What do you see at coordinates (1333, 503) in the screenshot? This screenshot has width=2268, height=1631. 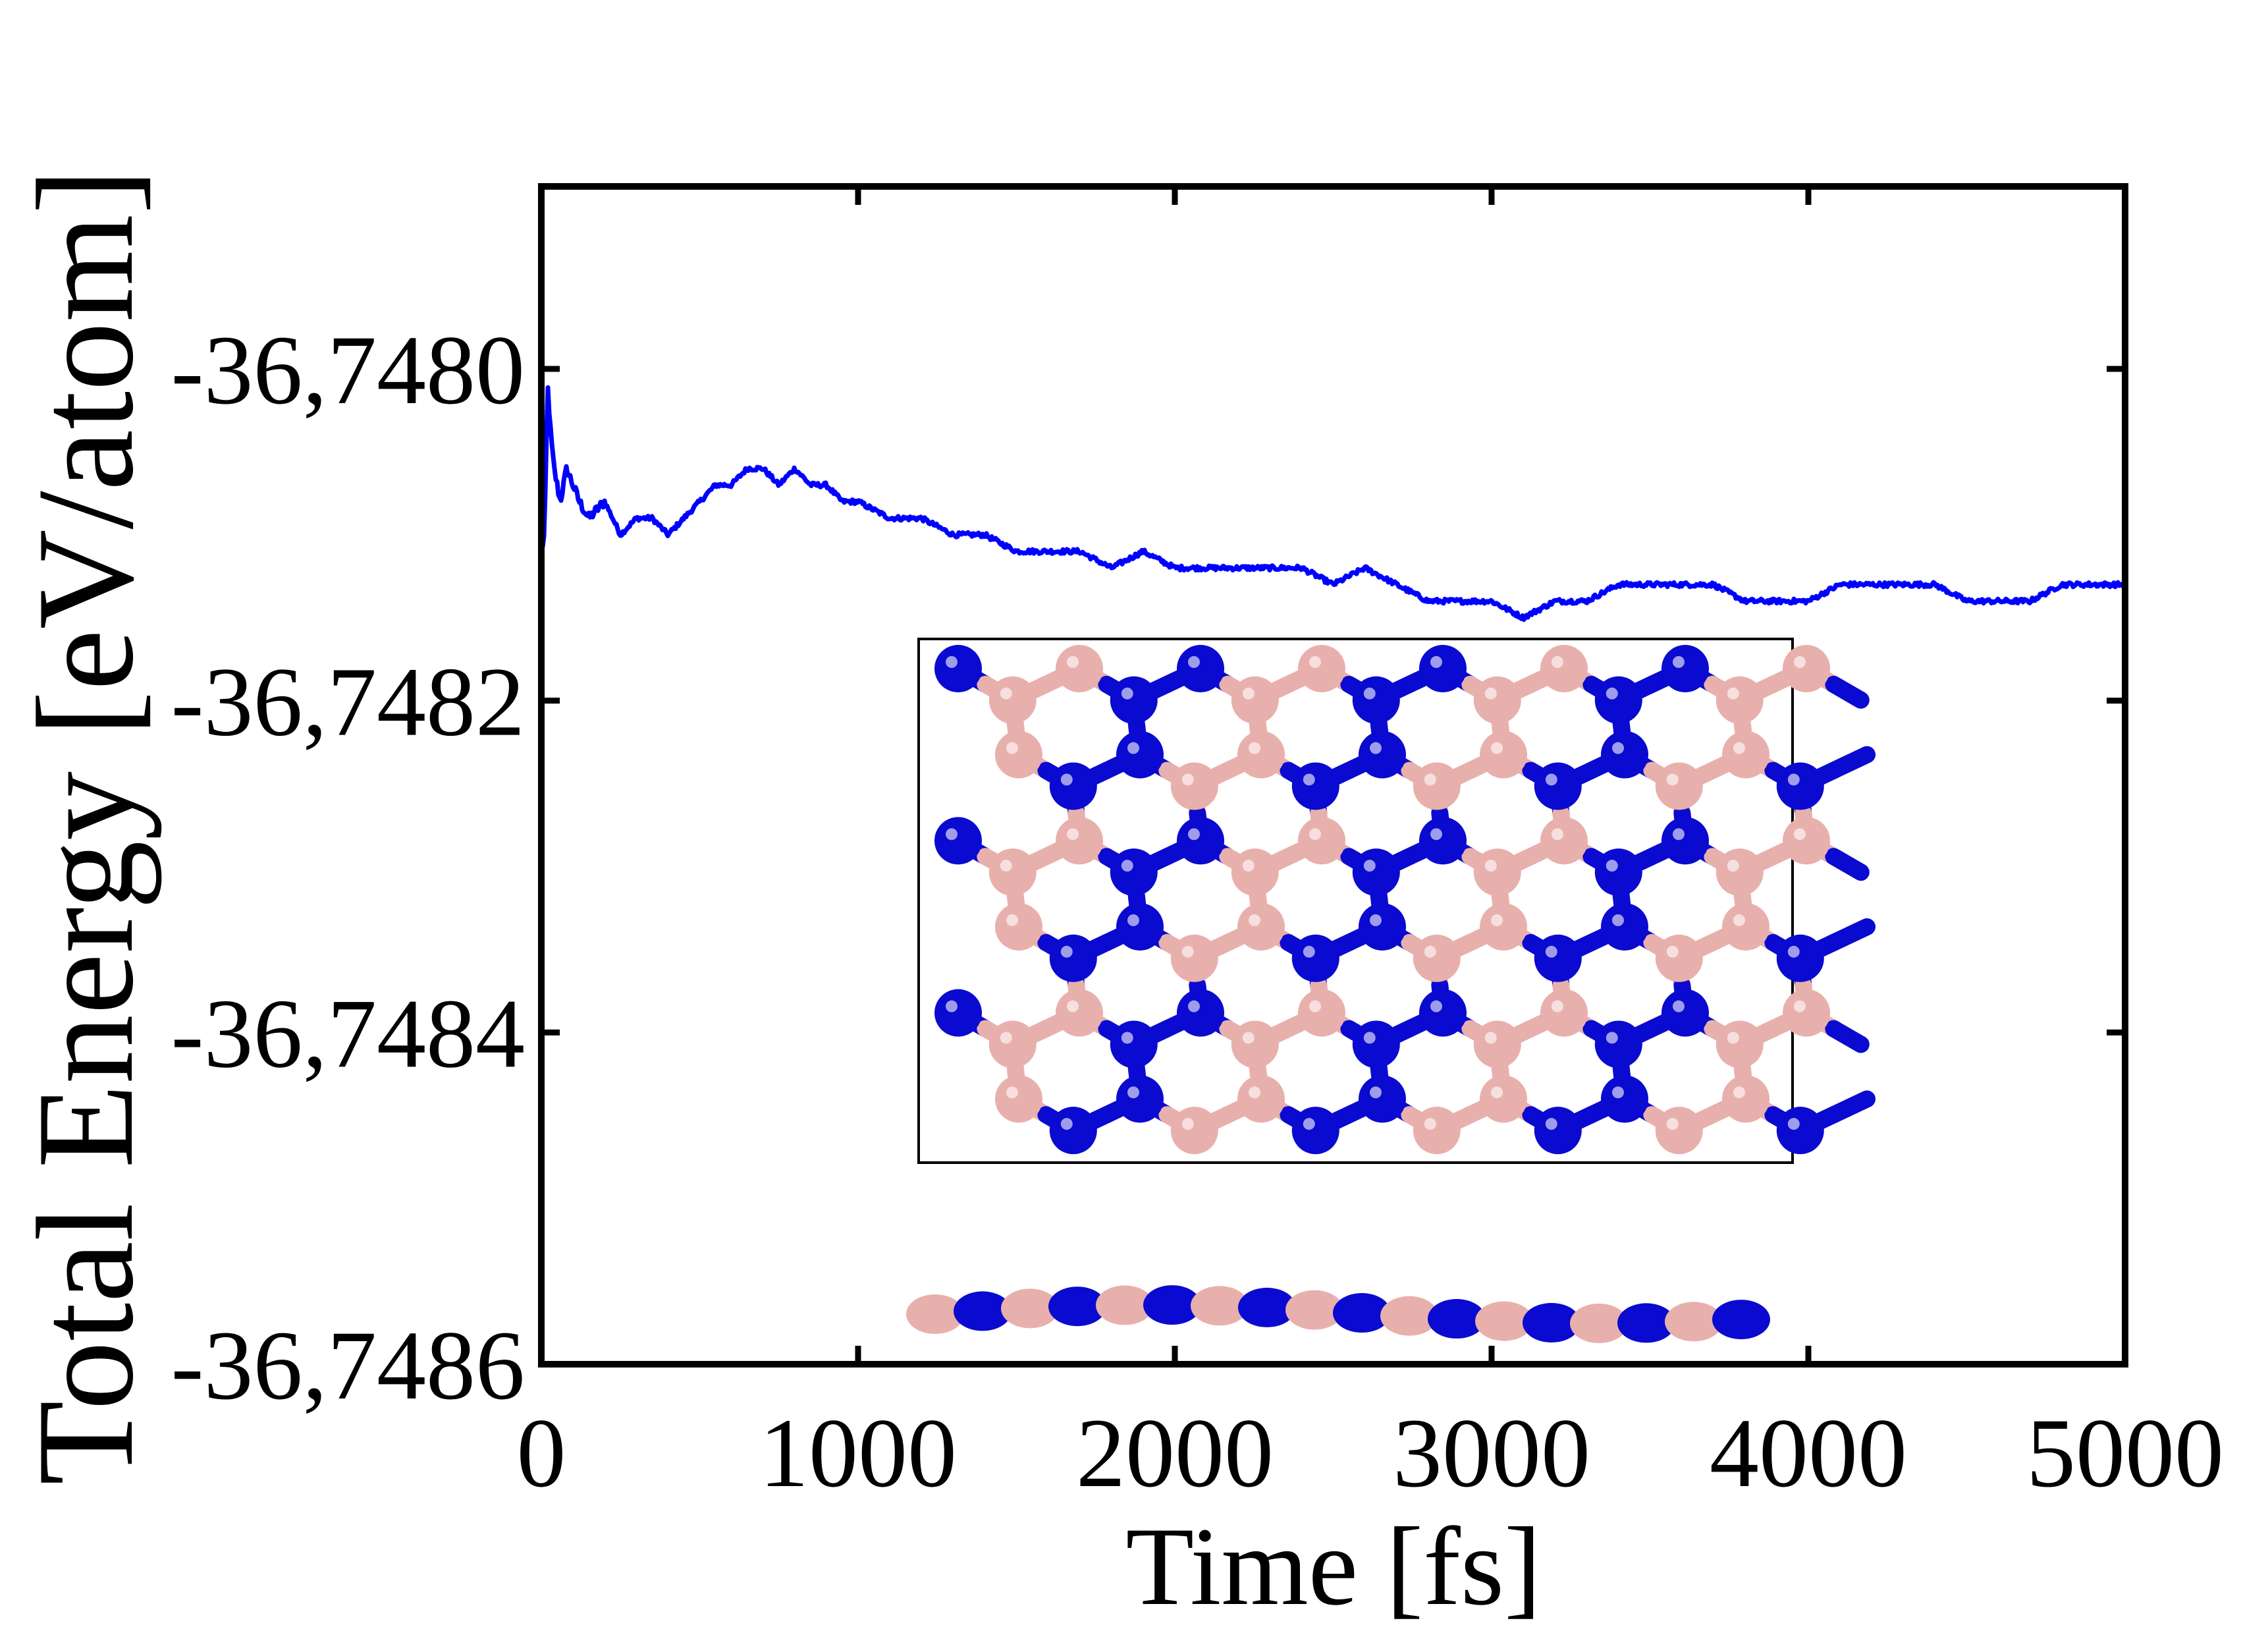 I see `series-group` at bounding box center [1333, 503].